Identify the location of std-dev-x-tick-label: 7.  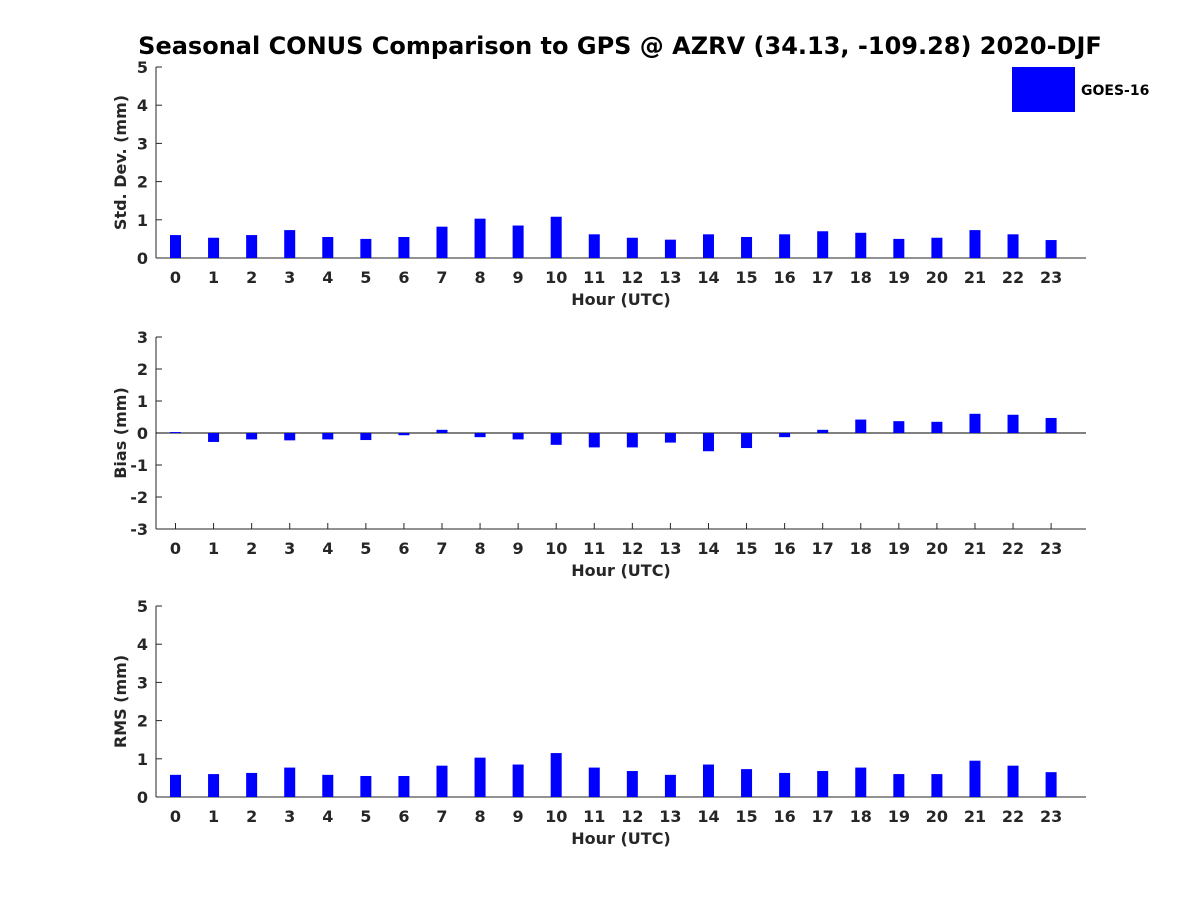
(441, 277).